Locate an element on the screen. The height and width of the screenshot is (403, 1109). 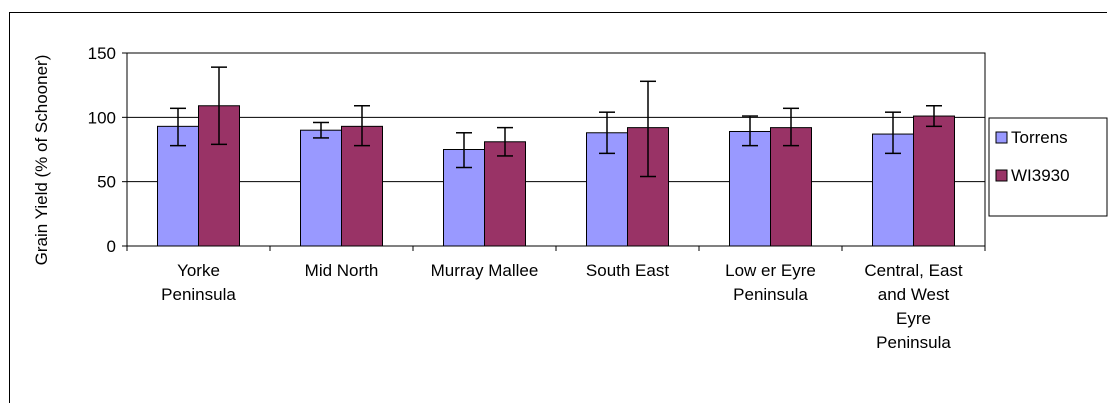
legend: Torrens WI3930 is located at coordinates (1048, 167).